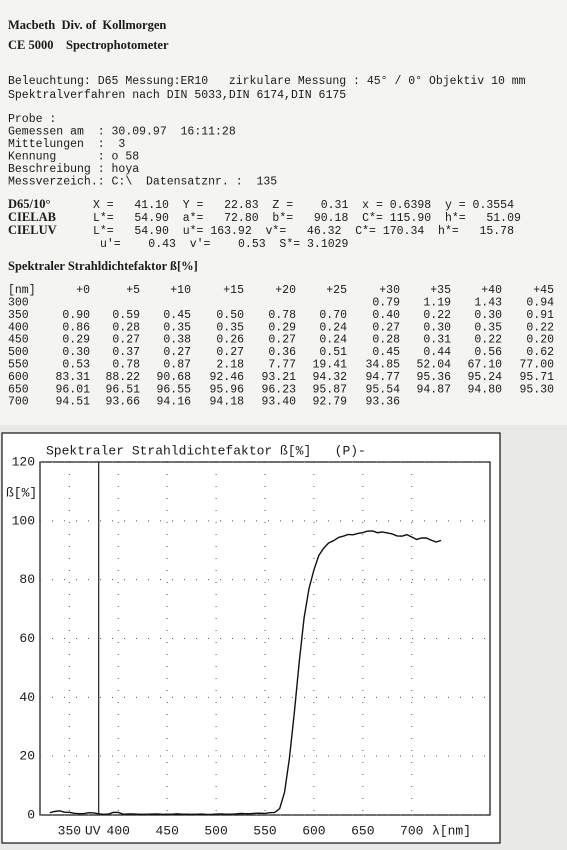 Image resolution: width=567 pixels, height=850 pixels. Describe the element at coordinates (226, 402) in the screenshot. I see `table-cell: 94.18` at that location.